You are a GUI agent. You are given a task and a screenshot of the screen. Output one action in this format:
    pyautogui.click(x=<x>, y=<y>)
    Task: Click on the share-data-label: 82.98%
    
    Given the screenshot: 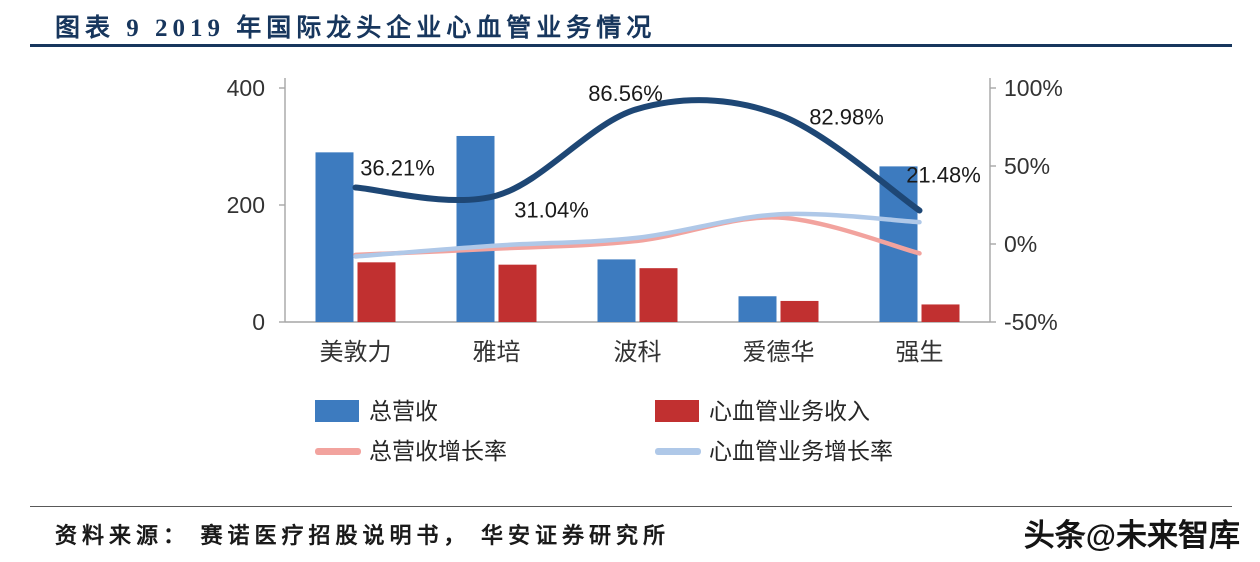 What is the action you would take?
    pyautogui.click(x=846, y=117)
    